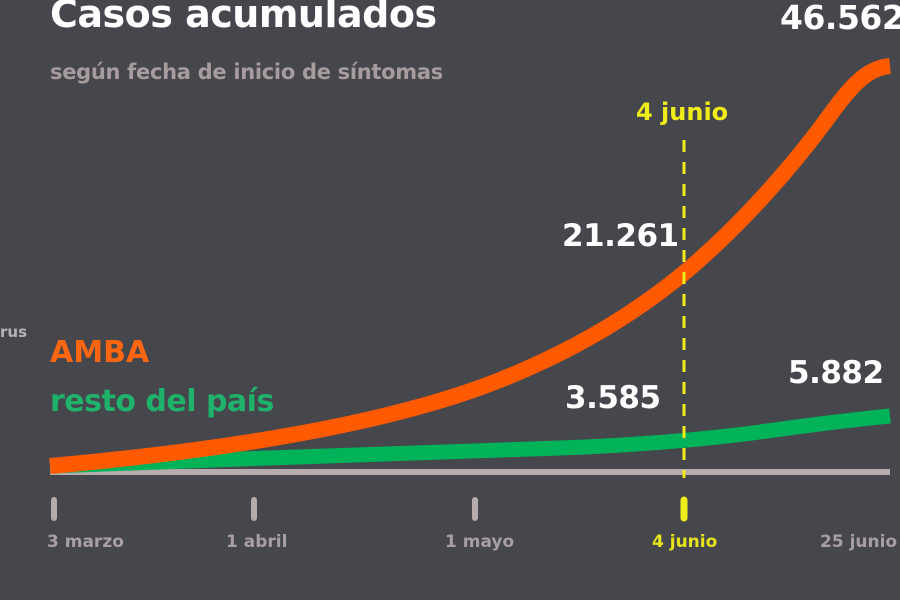 The image size is (900, 600). I want to click on series-line-resto, so click(470, 441).